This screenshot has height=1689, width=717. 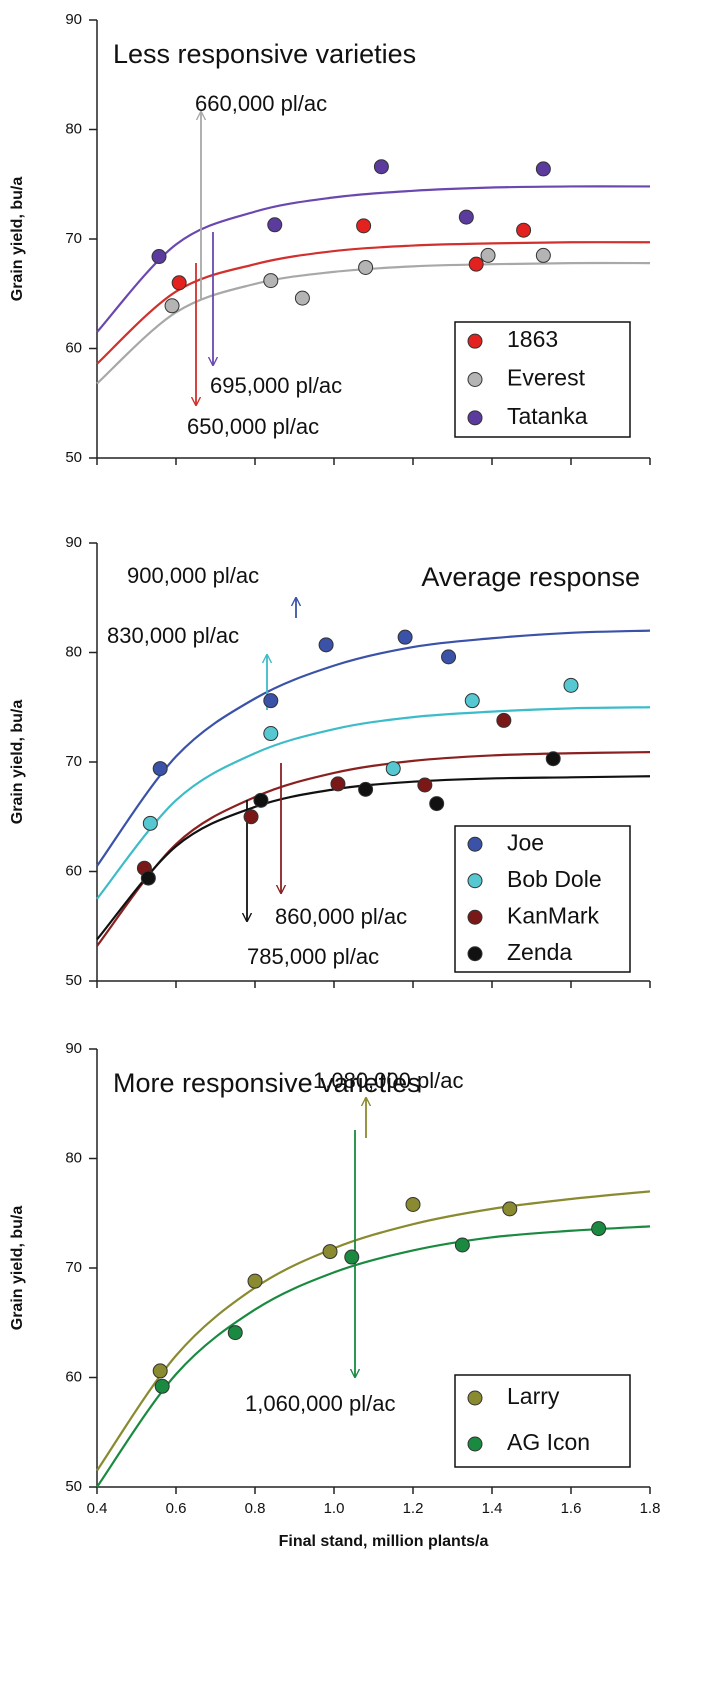 I want to click on annotation: 1,060,000 pl/ac, so click(x=320, y=1403).